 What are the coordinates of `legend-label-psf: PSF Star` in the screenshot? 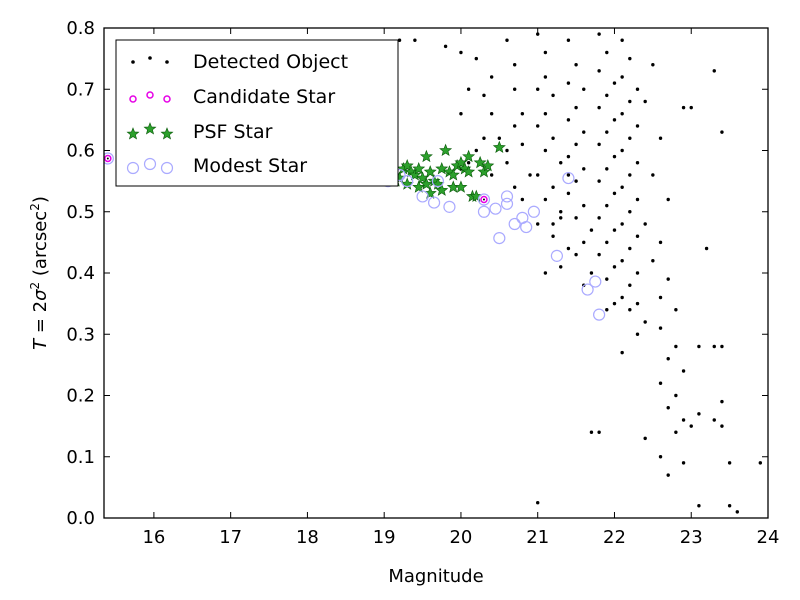 It's located at (233, 132).